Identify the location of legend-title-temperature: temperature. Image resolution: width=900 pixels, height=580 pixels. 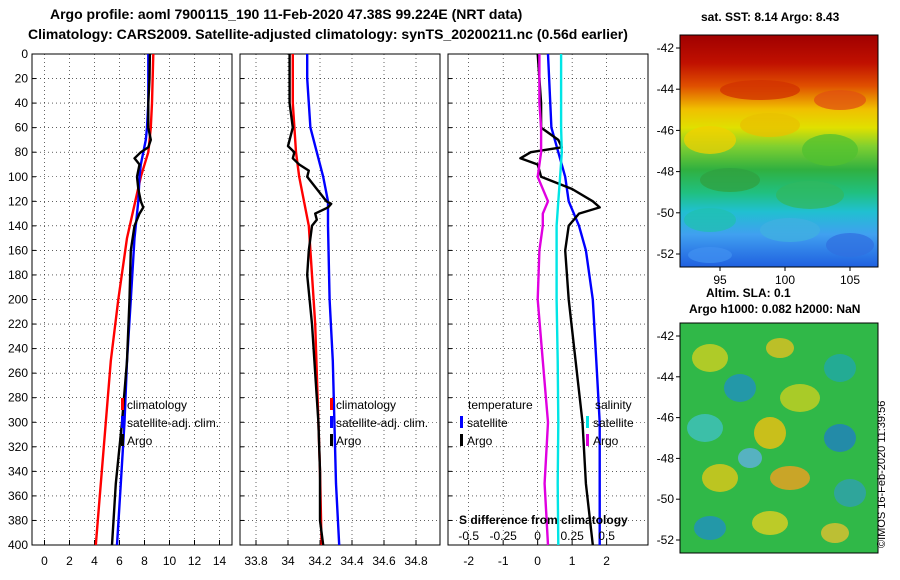
(500, 405).